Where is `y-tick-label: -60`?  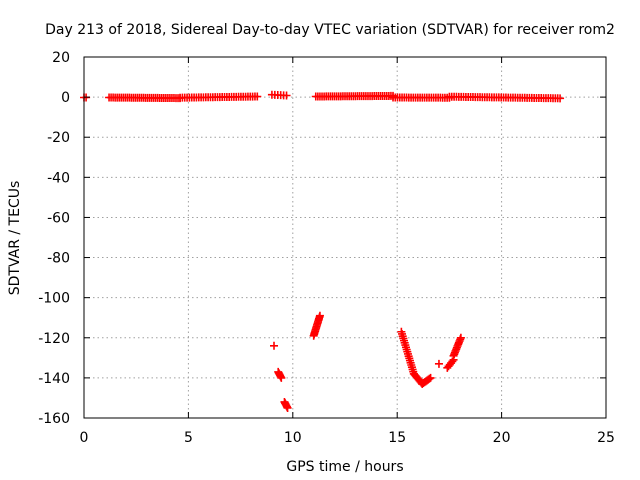
y-tick-label: -60 is located at coordinates (58, 218).